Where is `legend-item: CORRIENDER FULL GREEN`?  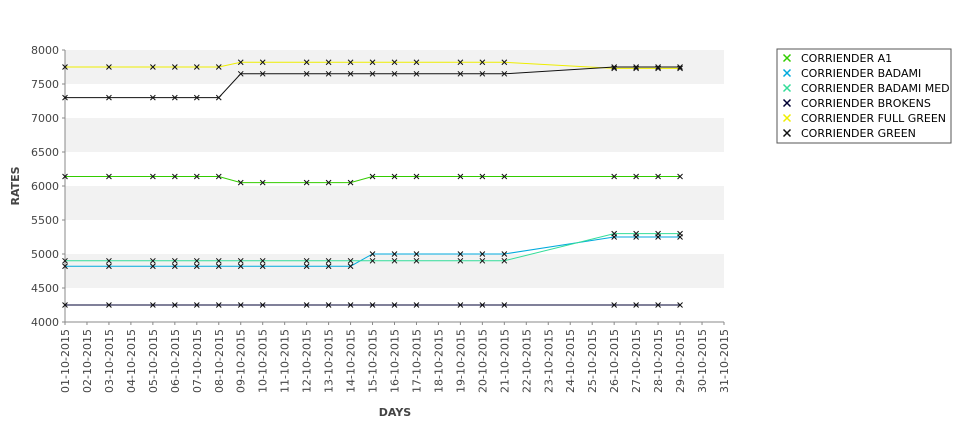
legend-item: CORRIENDER FULL GREEN is located at coordinates (864, 118).